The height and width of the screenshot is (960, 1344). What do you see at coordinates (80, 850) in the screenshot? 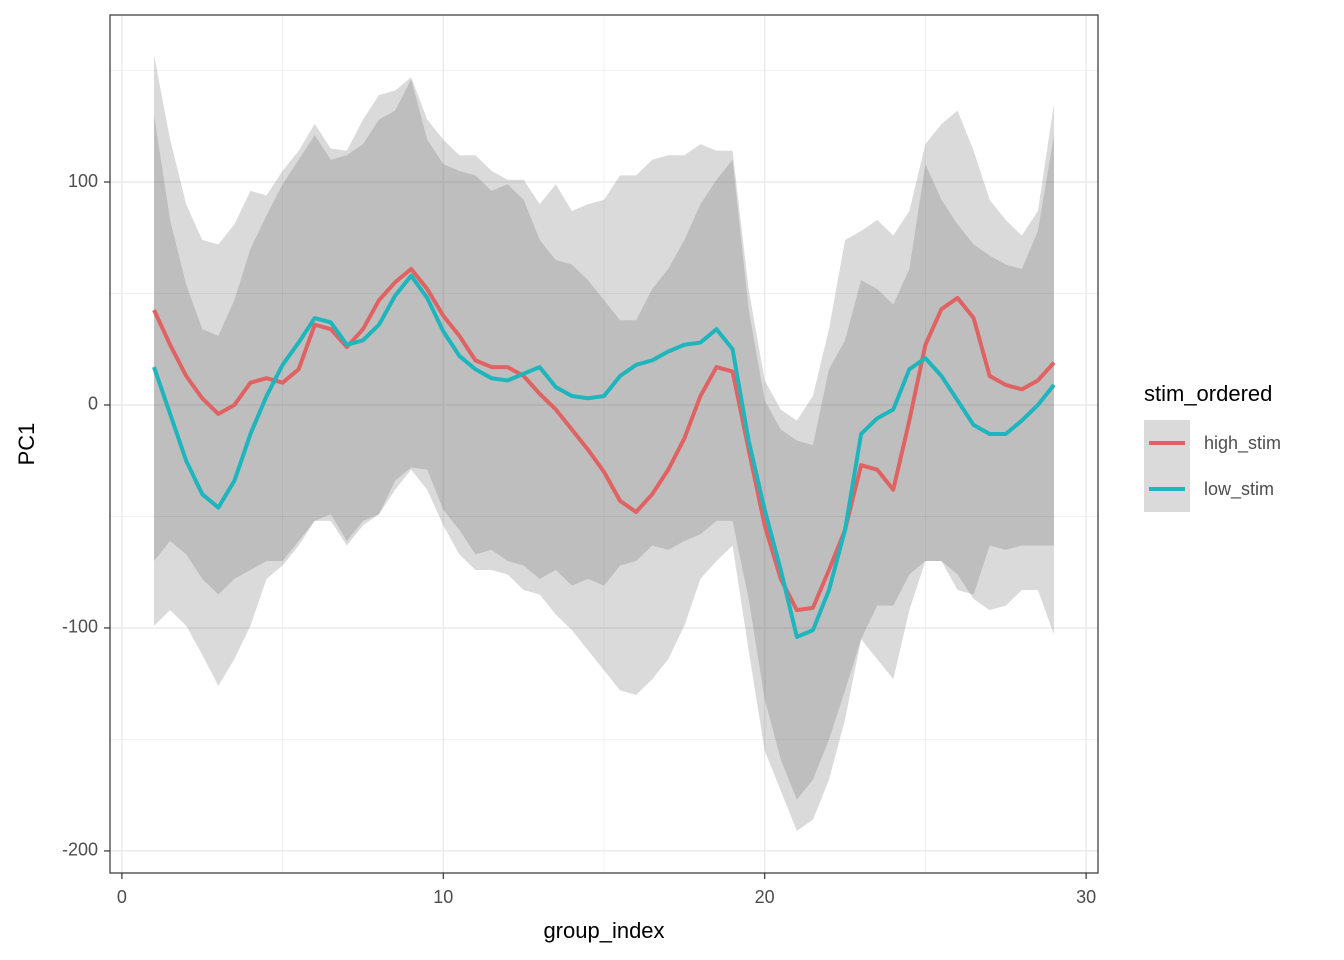
I see `y-tick-label: -200` at bounding box center [80, 850].